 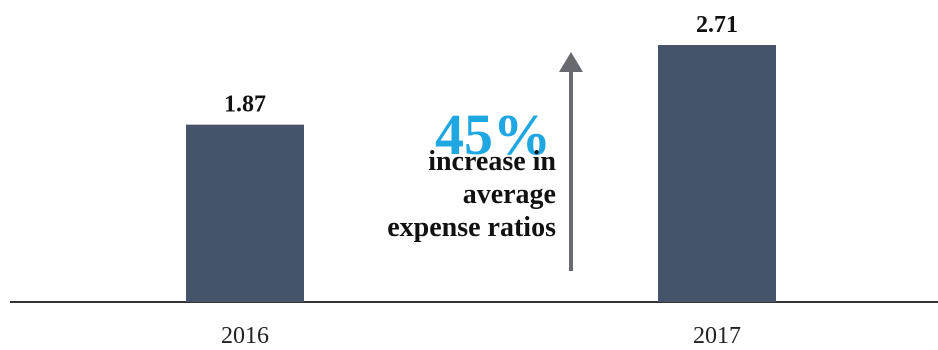 I want to click on bar-2017, so click(x=717, y=173).